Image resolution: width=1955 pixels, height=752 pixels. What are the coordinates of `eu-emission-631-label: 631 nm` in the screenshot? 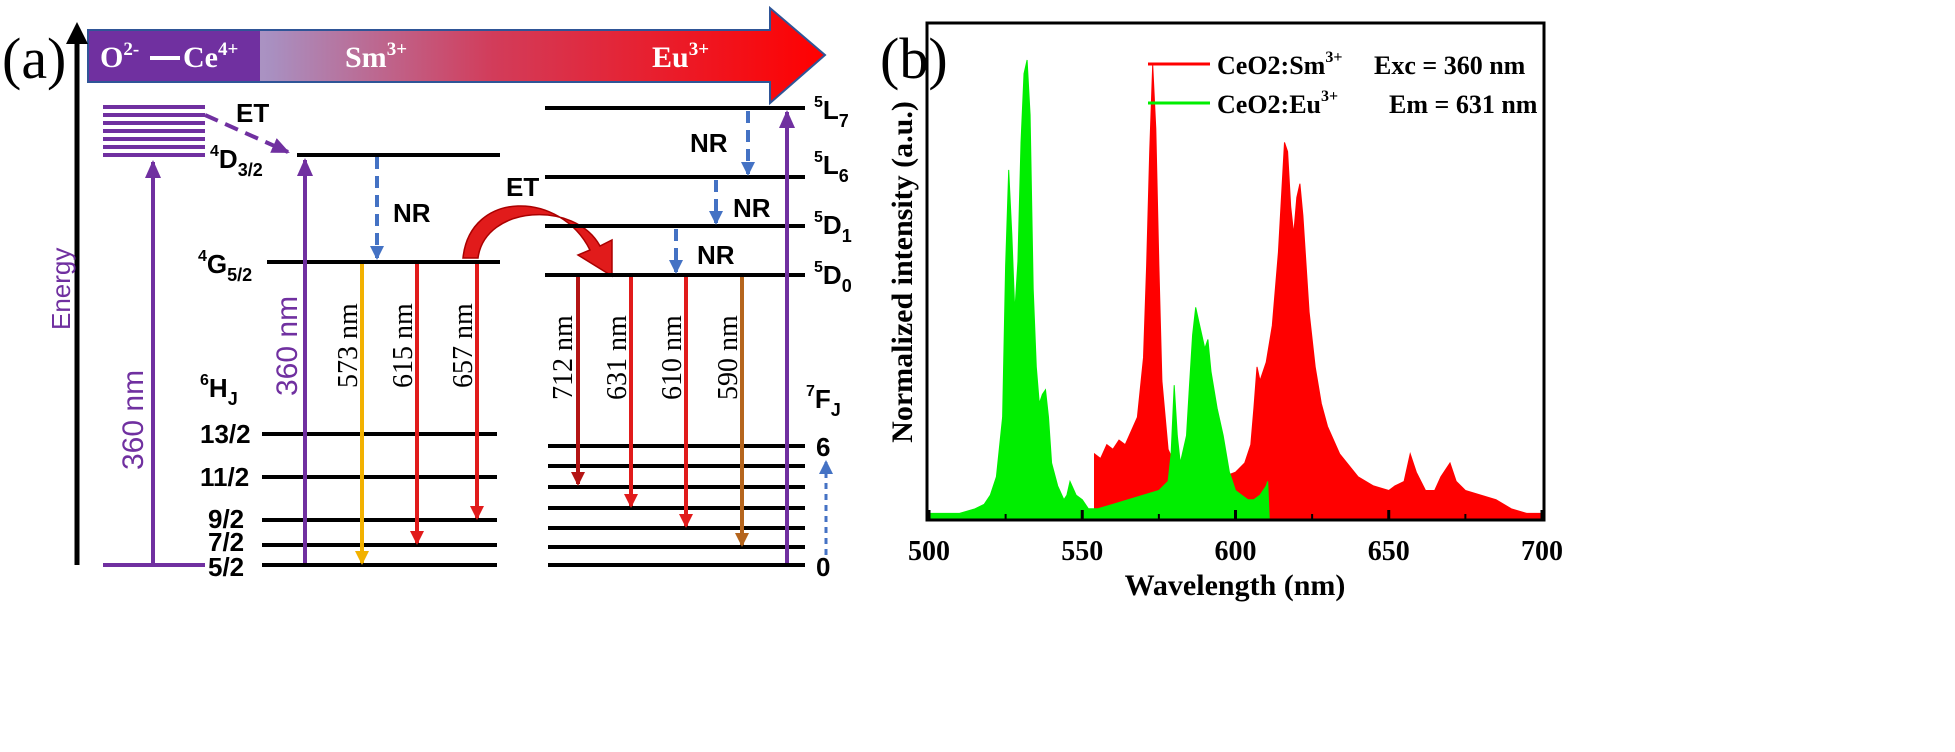 It's located at (617, 357).